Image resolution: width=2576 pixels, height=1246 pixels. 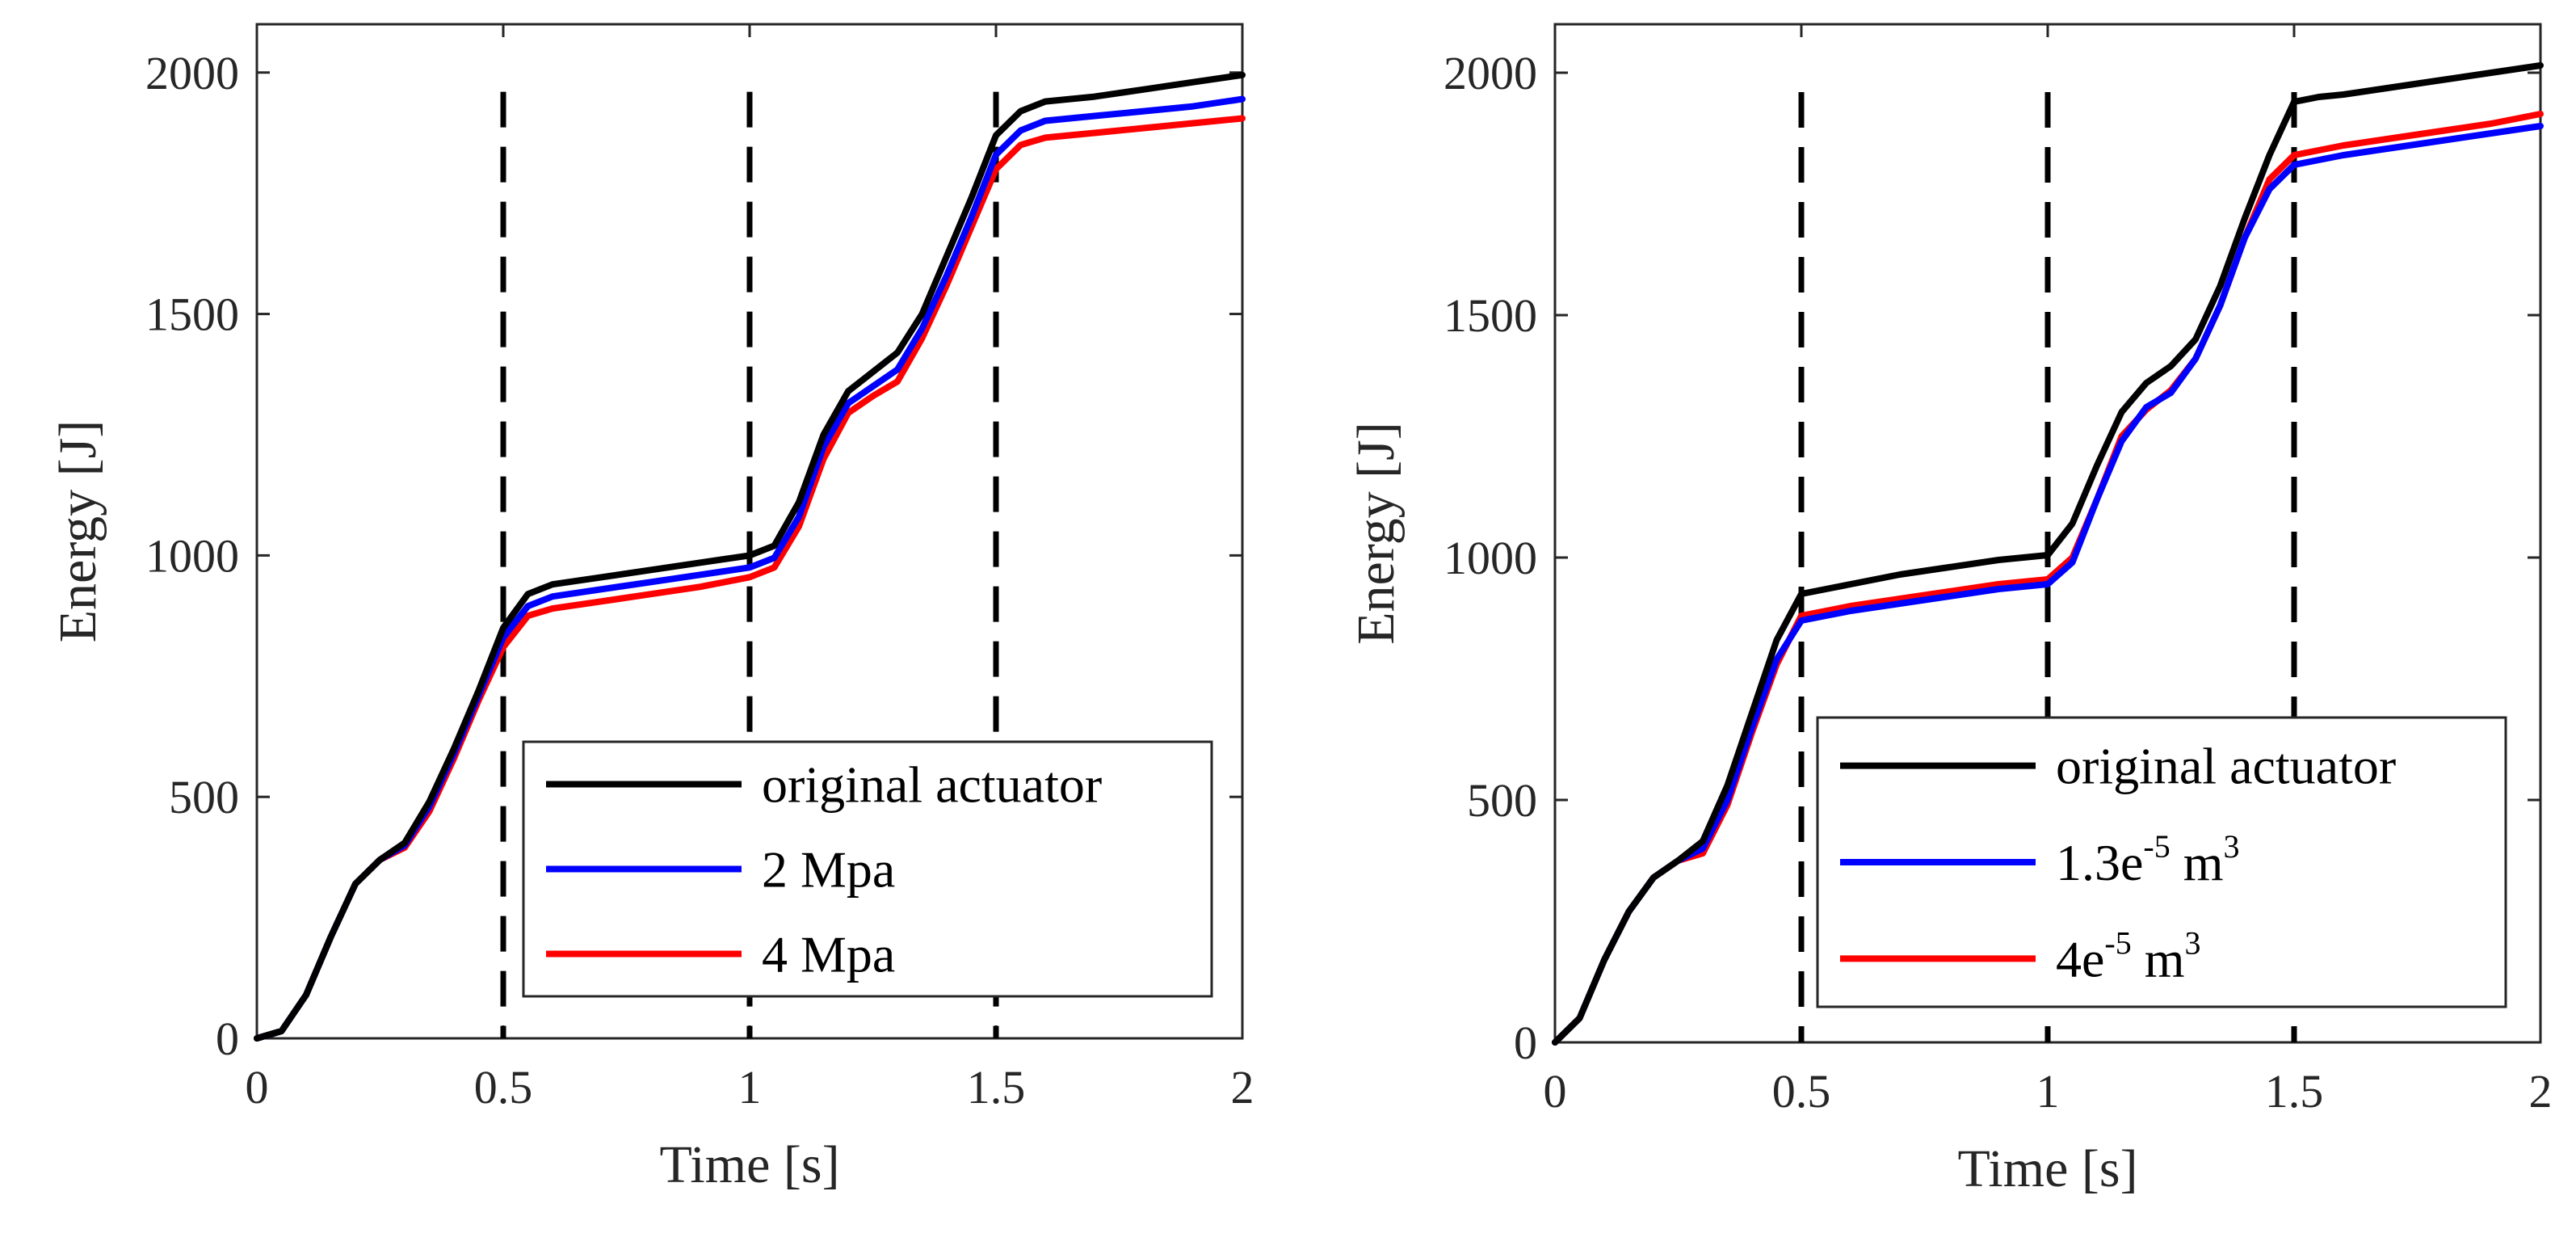 I want to click on legend-label: 1.3e-5 m3, so click(x=2148, y=860).